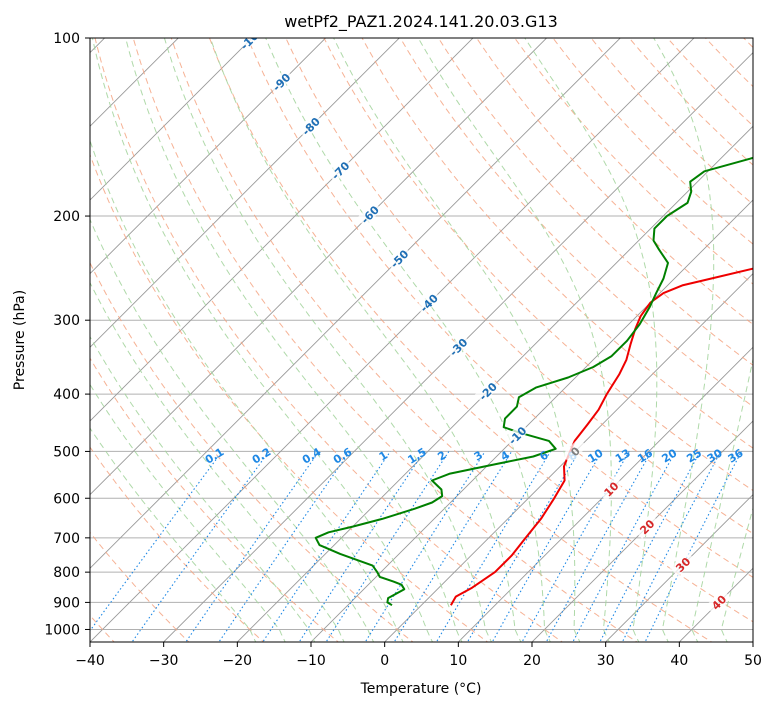 This screenshot has height=713, width=775. I want to click on isotherm-line, so click(763, 335).